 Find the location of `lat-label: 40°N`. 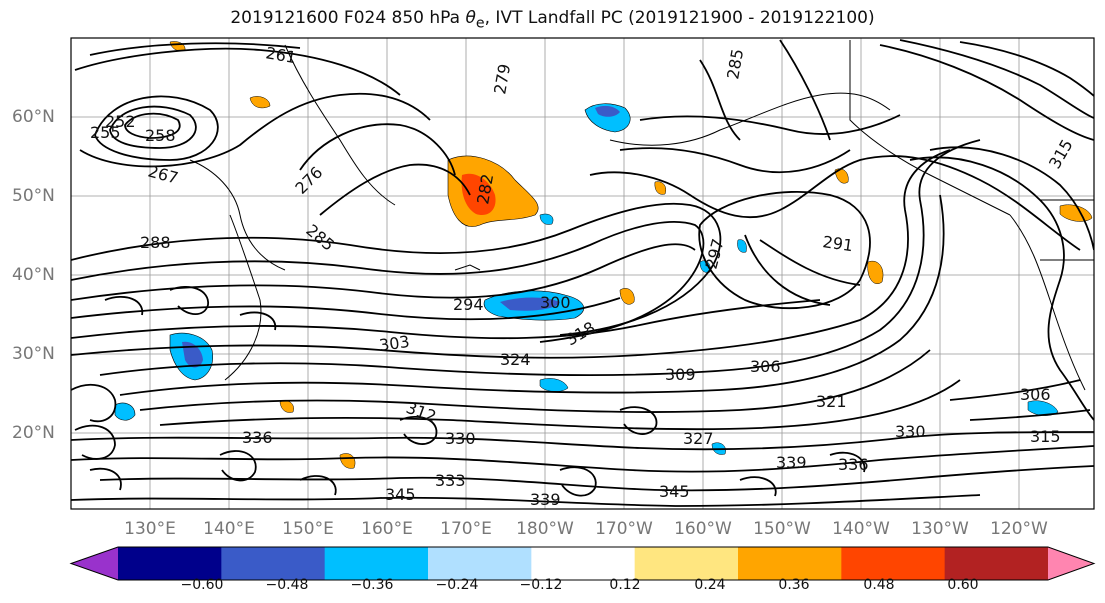

lat-label: 40°N is located at coordinates (33, 275).